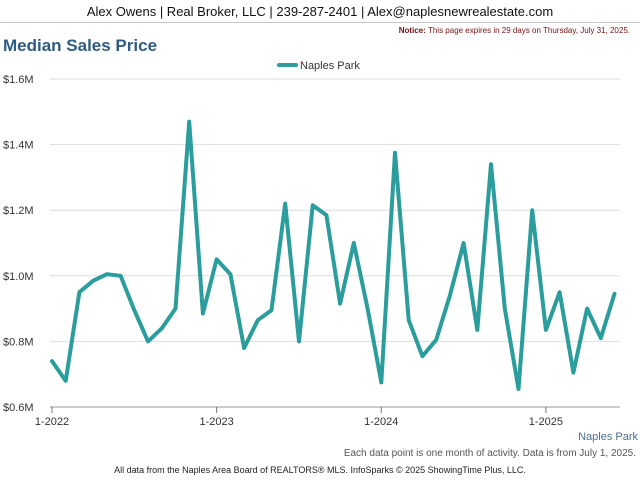 The height and width of the screenshot is (480, 640). What do you see at coordinates (52, 422) in the screenshot?
I see `x-tick-label: 1-2022` at bounding box center [52, 422].